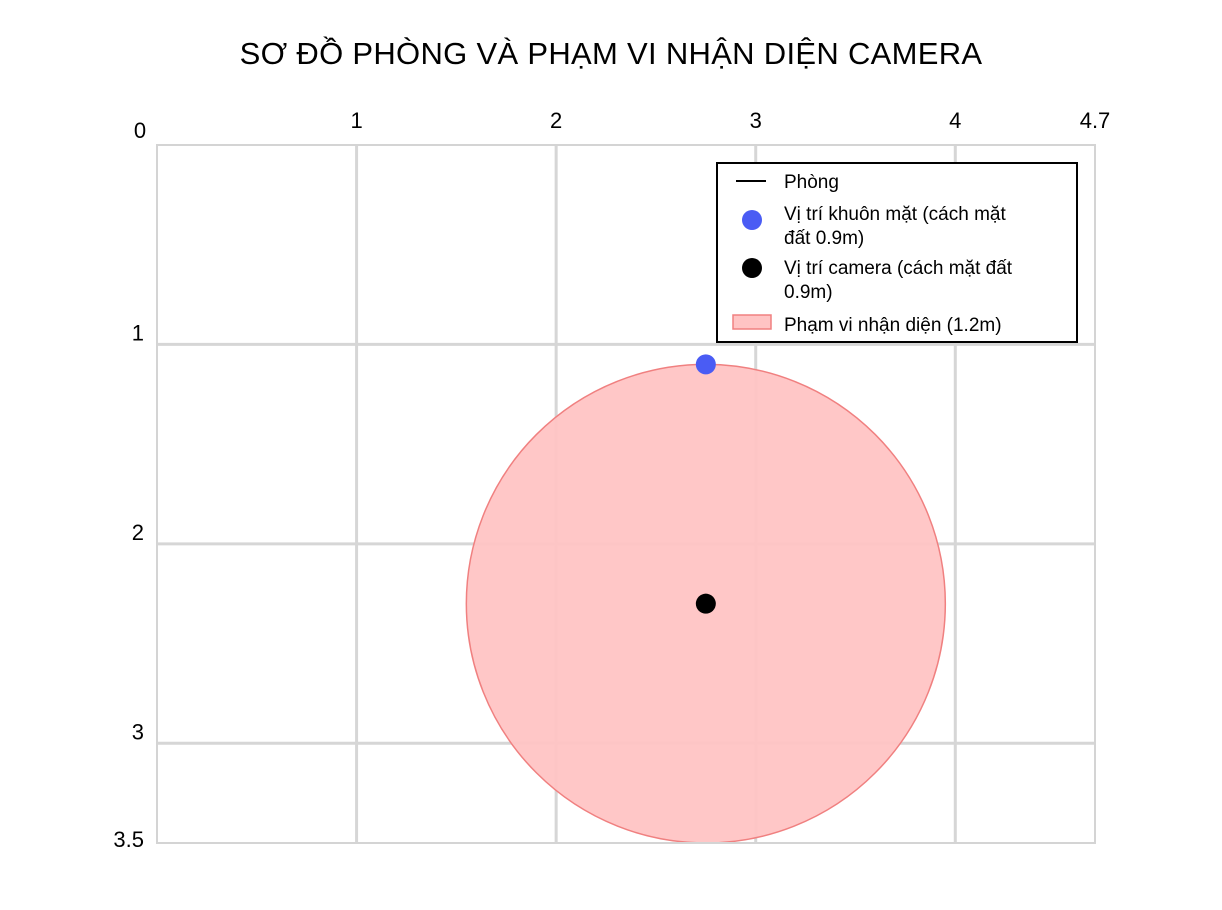  I want to click on legend-label-face: đất 0.9m), so click(824, 238).